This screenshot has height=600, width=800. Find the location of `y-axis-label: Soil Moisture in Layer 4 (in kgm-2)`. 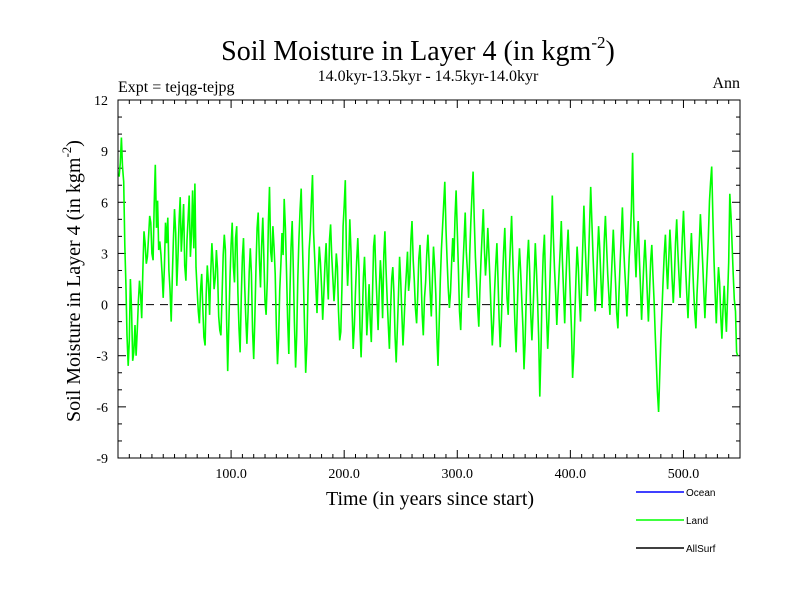

y-axis-label: Soil Moisture in Layer 4 (in kgm-2) is located at coordinates (72, 281).